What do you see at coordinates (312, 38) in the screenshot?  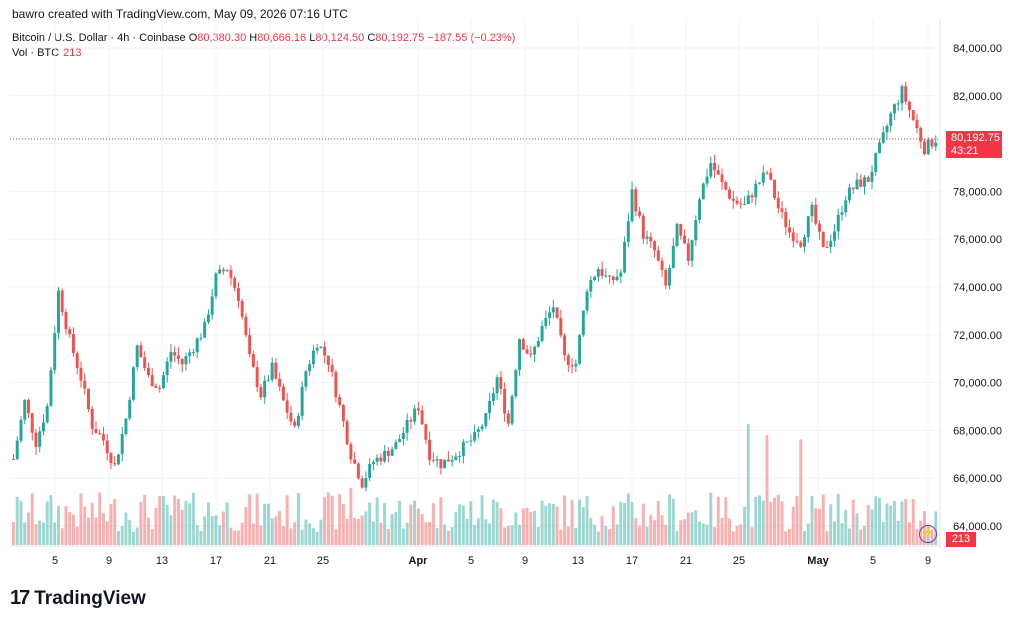 I see `low-label: L` at bounding box center [312, 38].